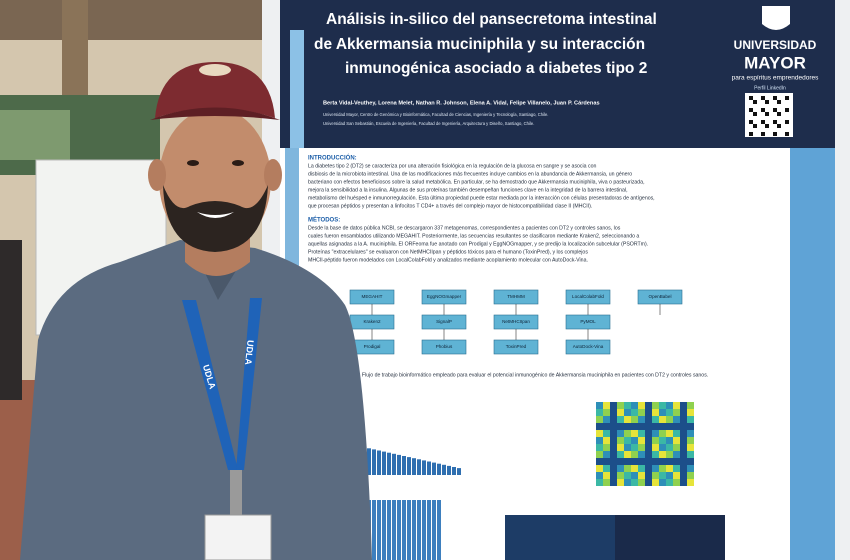  What do you see at coordinates (496, 68) in the screenshot?
I see `poster-title-line: inmunogénica asociado a diabetes tipo 2` at bounding box center [496, 68].